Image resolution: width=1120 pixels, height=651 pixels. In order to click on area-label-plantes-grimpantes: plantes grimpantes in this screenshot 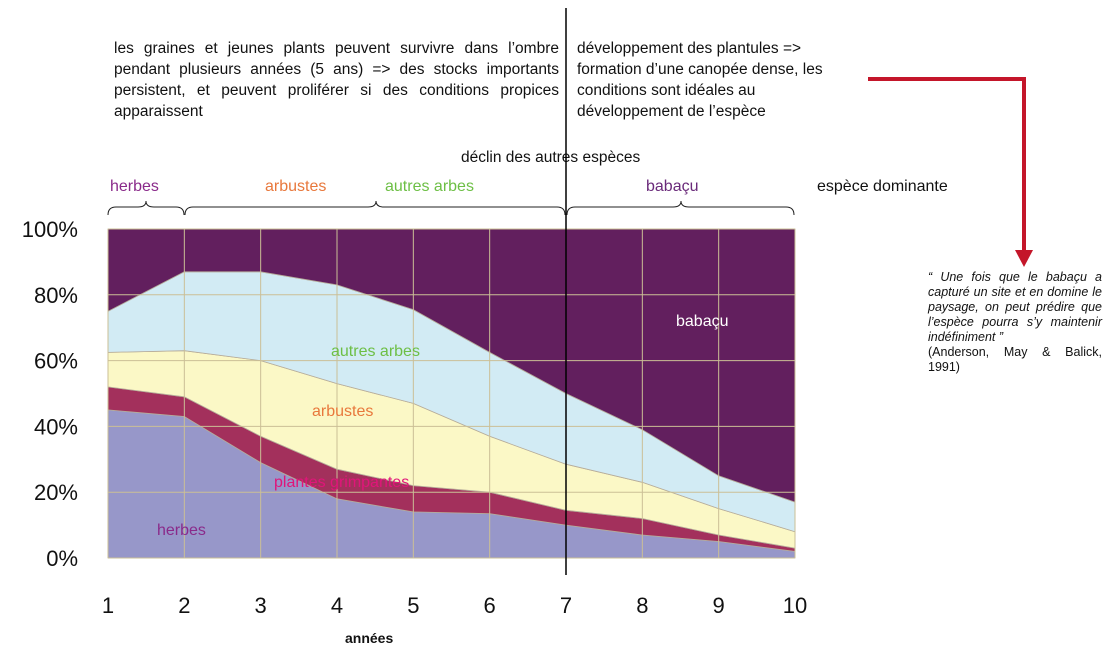, I will do `click(341, 482)`.